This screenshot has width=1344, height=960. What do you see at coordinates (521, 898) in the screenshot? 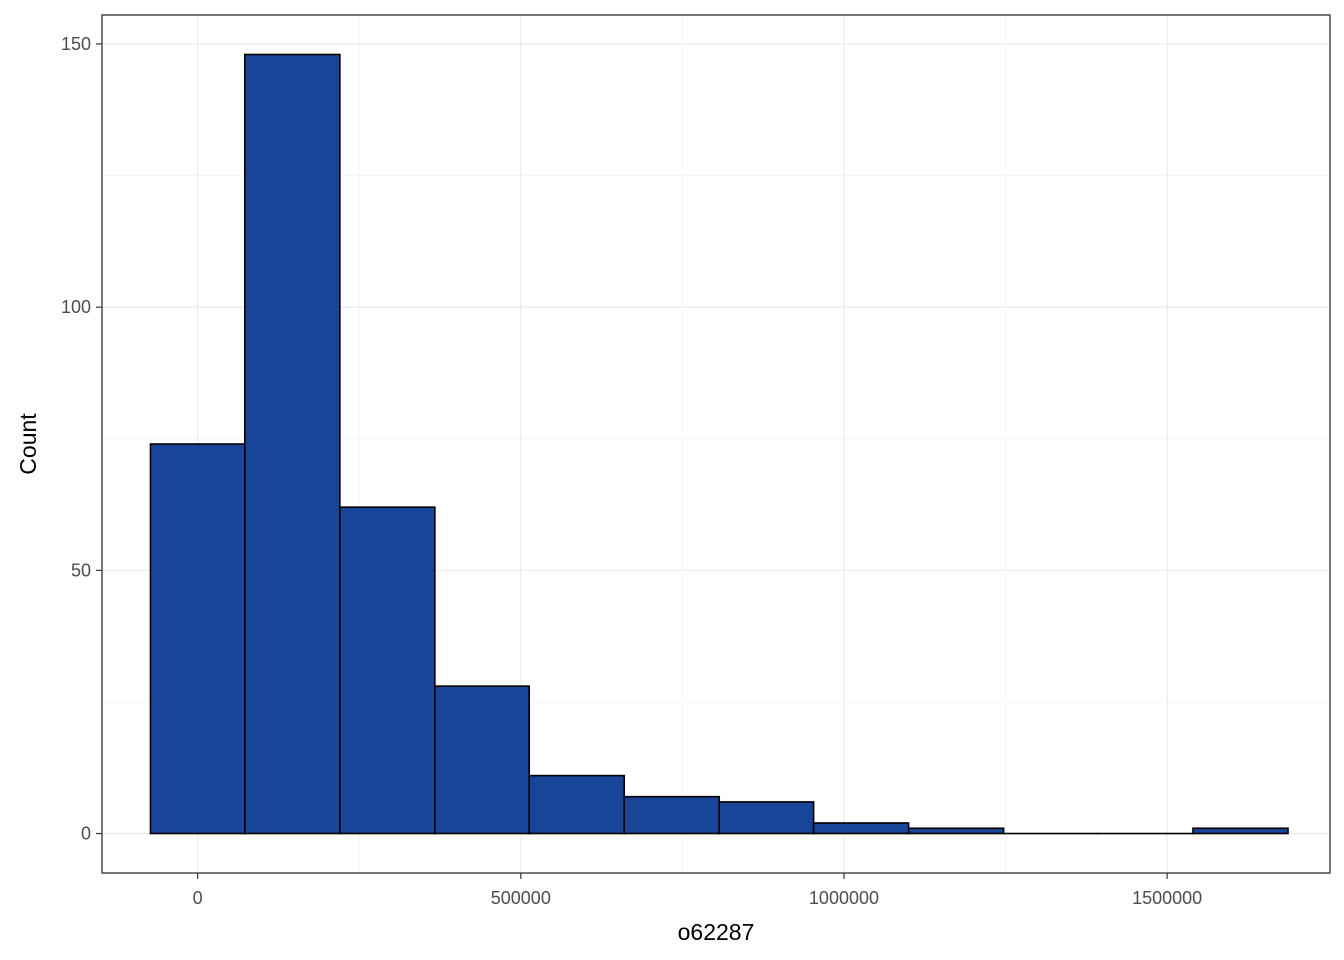
I see `x-tick-label: 500000` at bounding box center [521, 898].